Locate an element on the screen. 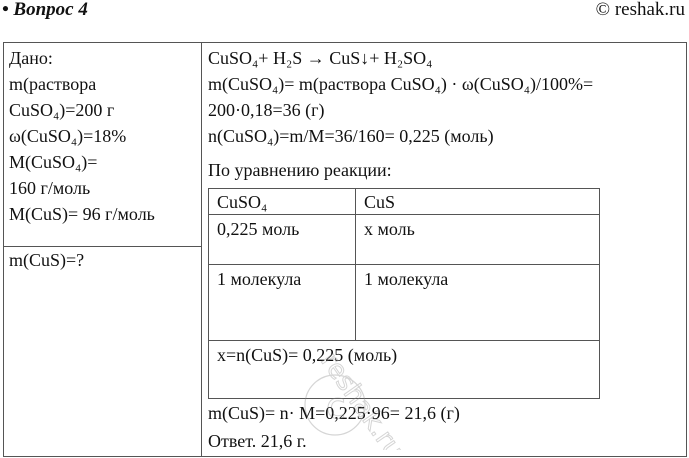  solution-line: m(CuS)= n· M=0,225·96= 21,6 (г) is located at coordinates (334, 413).